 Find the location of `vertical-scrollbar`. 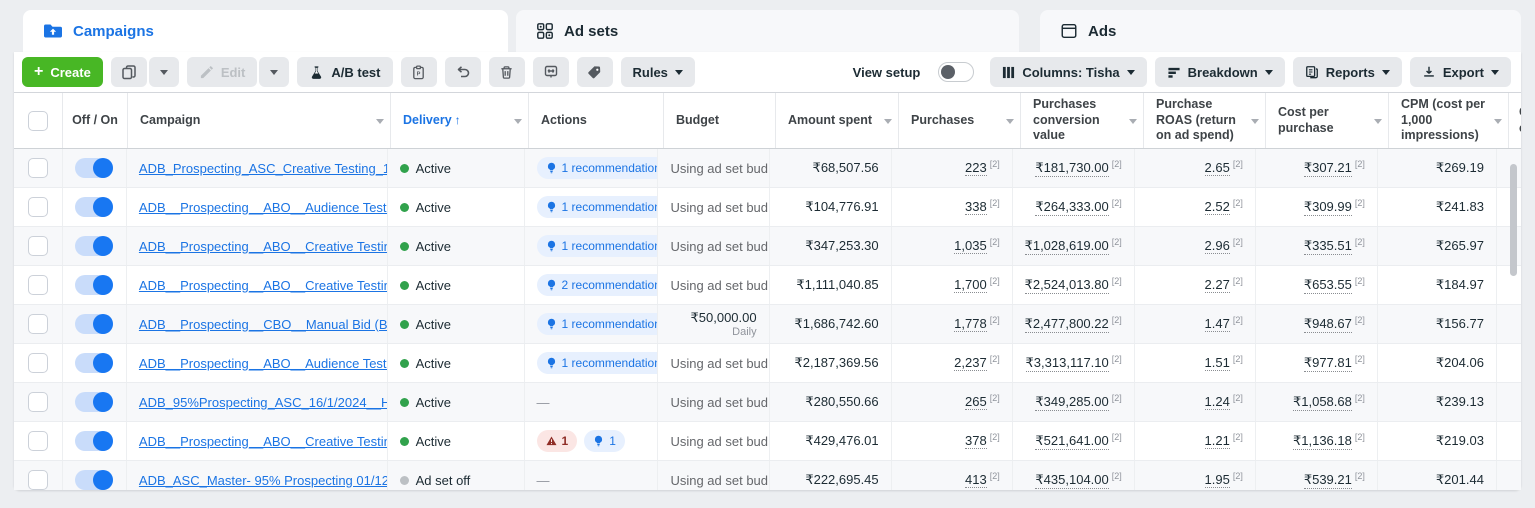

vertical-scrollbar is located at coordinates (1513, 220).